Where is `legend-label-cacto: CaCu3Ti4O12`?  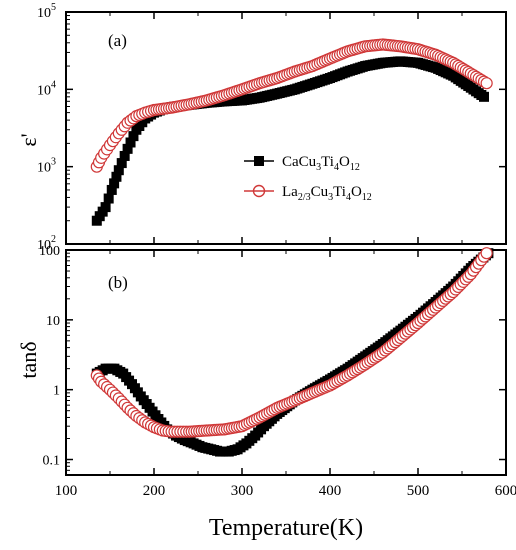
legend-label-cacto: CaCu3Ti4O12 is located at coordinates (321, 163).